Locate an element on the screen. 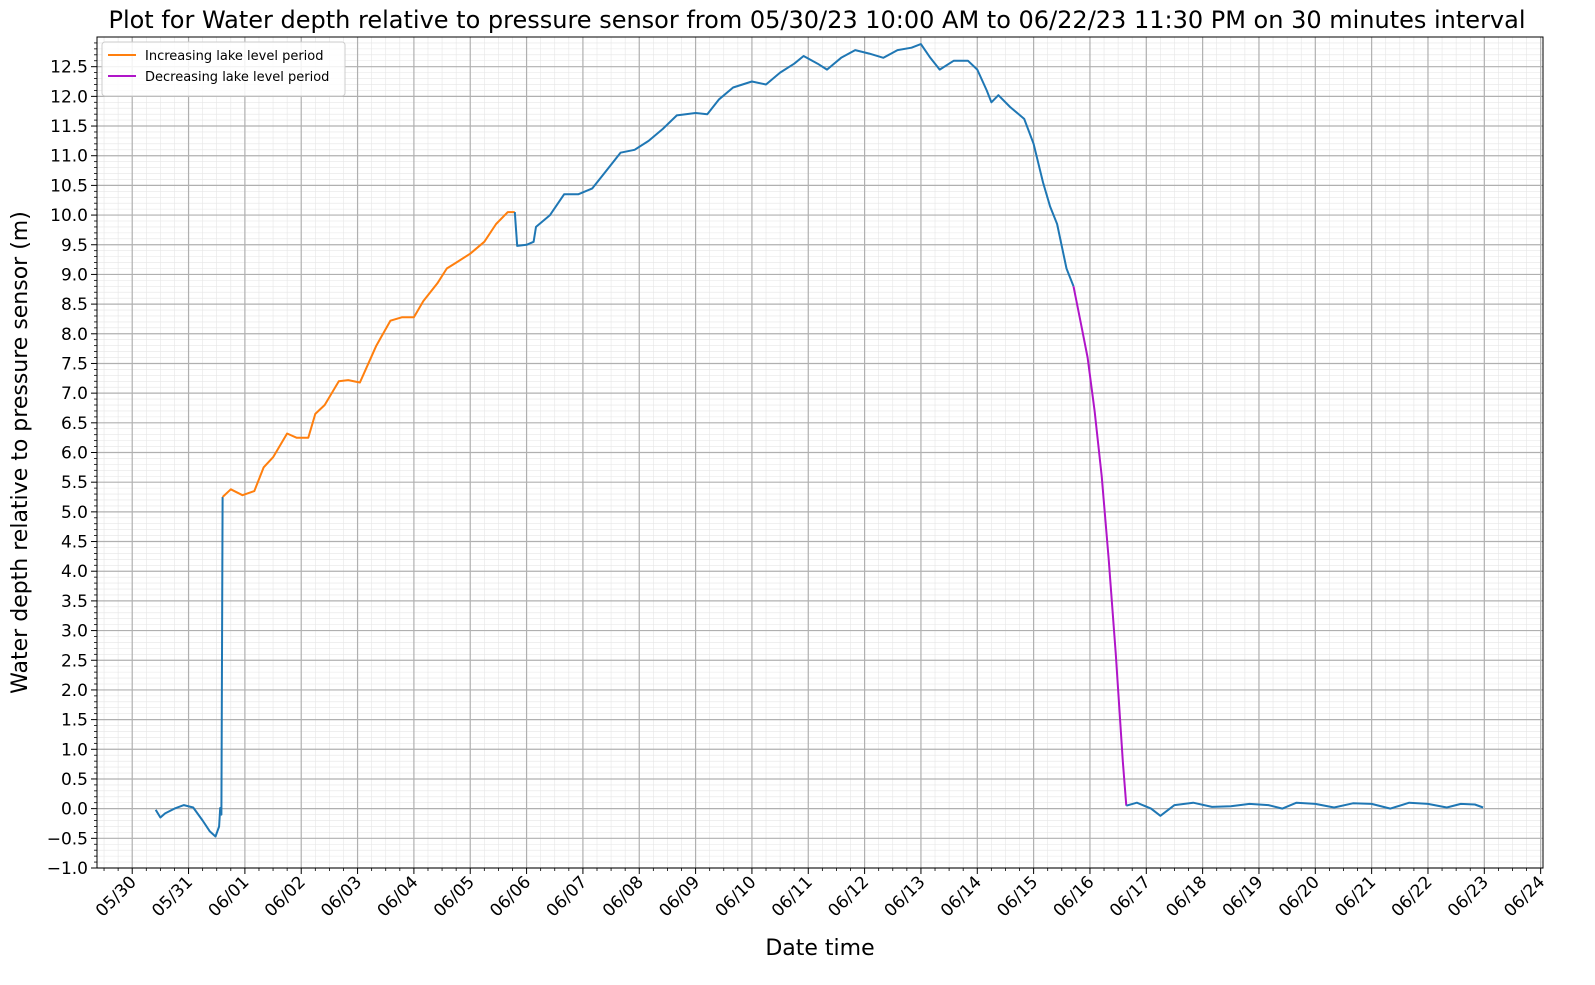 The image size is (1595, 985). y-tick-label: 10.5 is located at coordinates (69, 186).